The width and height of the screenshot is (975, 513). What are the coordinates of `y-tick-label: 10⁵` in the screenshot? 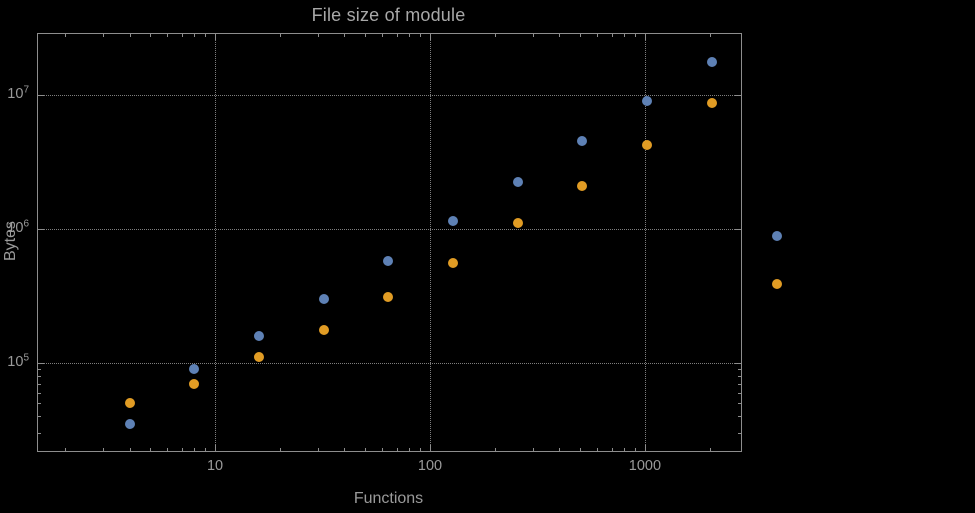 It's located at (18, 361).